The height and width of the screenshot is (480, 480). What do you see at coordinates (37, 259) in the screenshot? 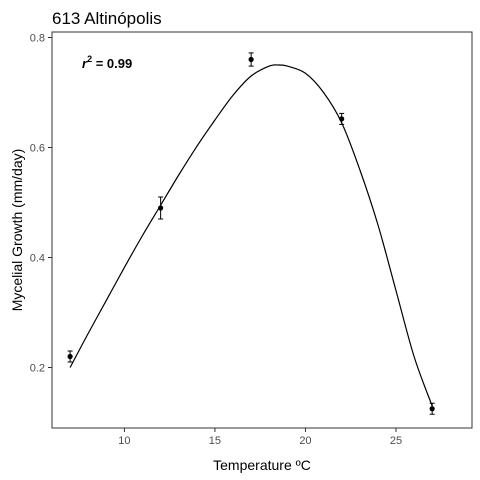
I see `y-tick-label: 0.4` at bounding box center [37, 259].